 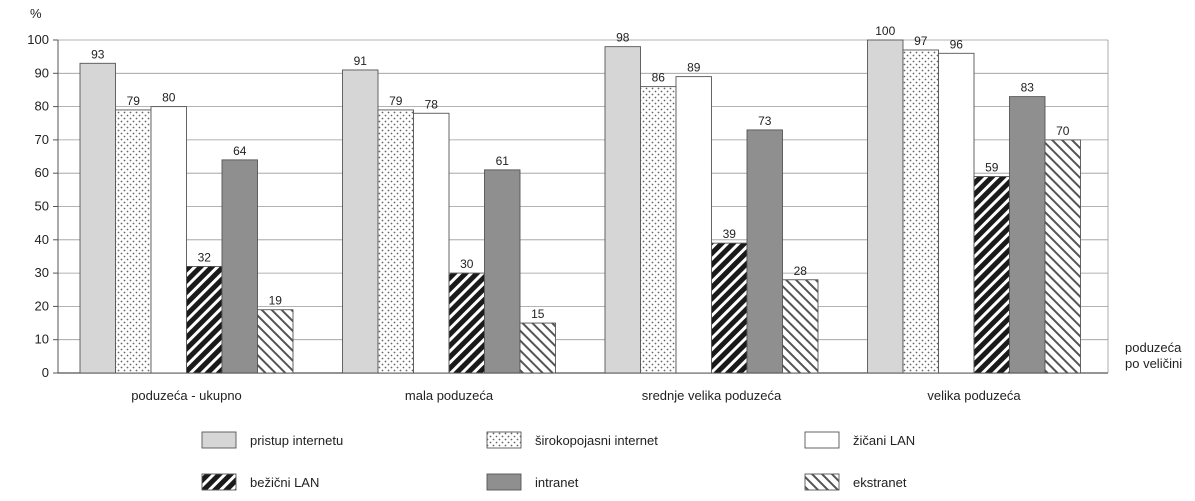 What do you see at coordinates (42, 139) in the screenshot?
I see `y-tick-label: 70` at bounding box center [42, 139].